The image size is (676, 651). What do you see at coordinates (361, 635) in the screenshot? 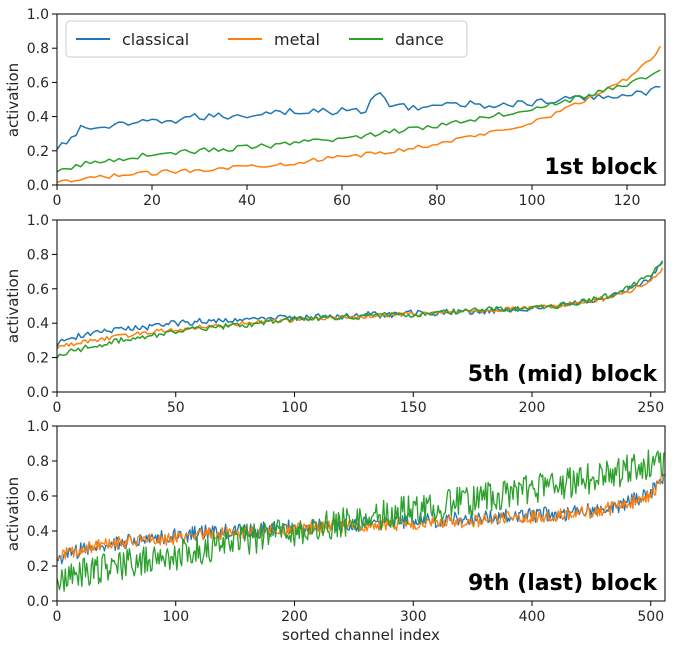
I see `x-axis-label: sorted channel index` at bounding box center [361, 635].